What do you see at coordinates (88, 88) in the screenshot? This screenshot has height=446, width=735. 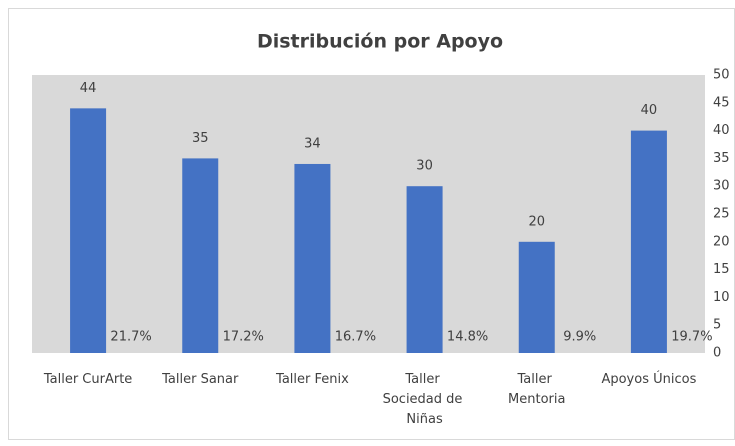 I see `value-label: 44` at bounding box center [88, 88].